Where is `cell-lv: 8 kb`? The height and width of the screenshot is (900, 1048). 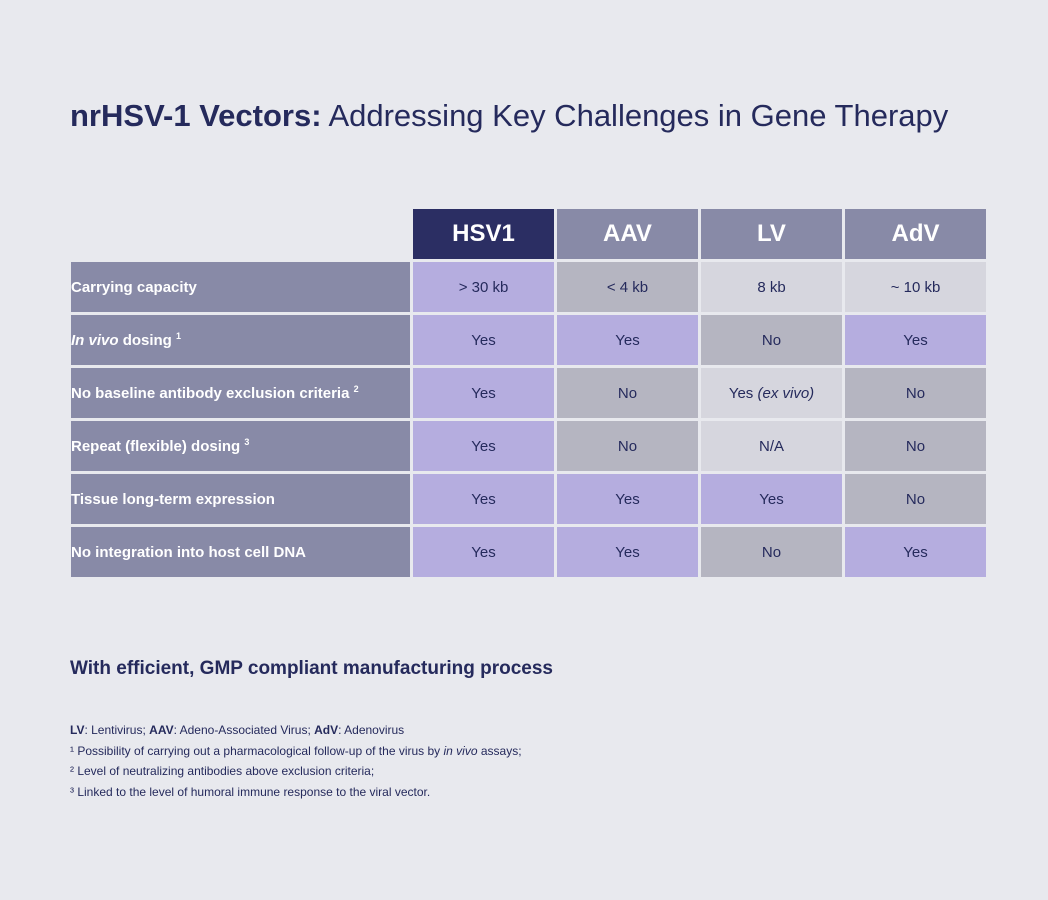 cell-lv: 8 kb is located at coordinates (771, 287).